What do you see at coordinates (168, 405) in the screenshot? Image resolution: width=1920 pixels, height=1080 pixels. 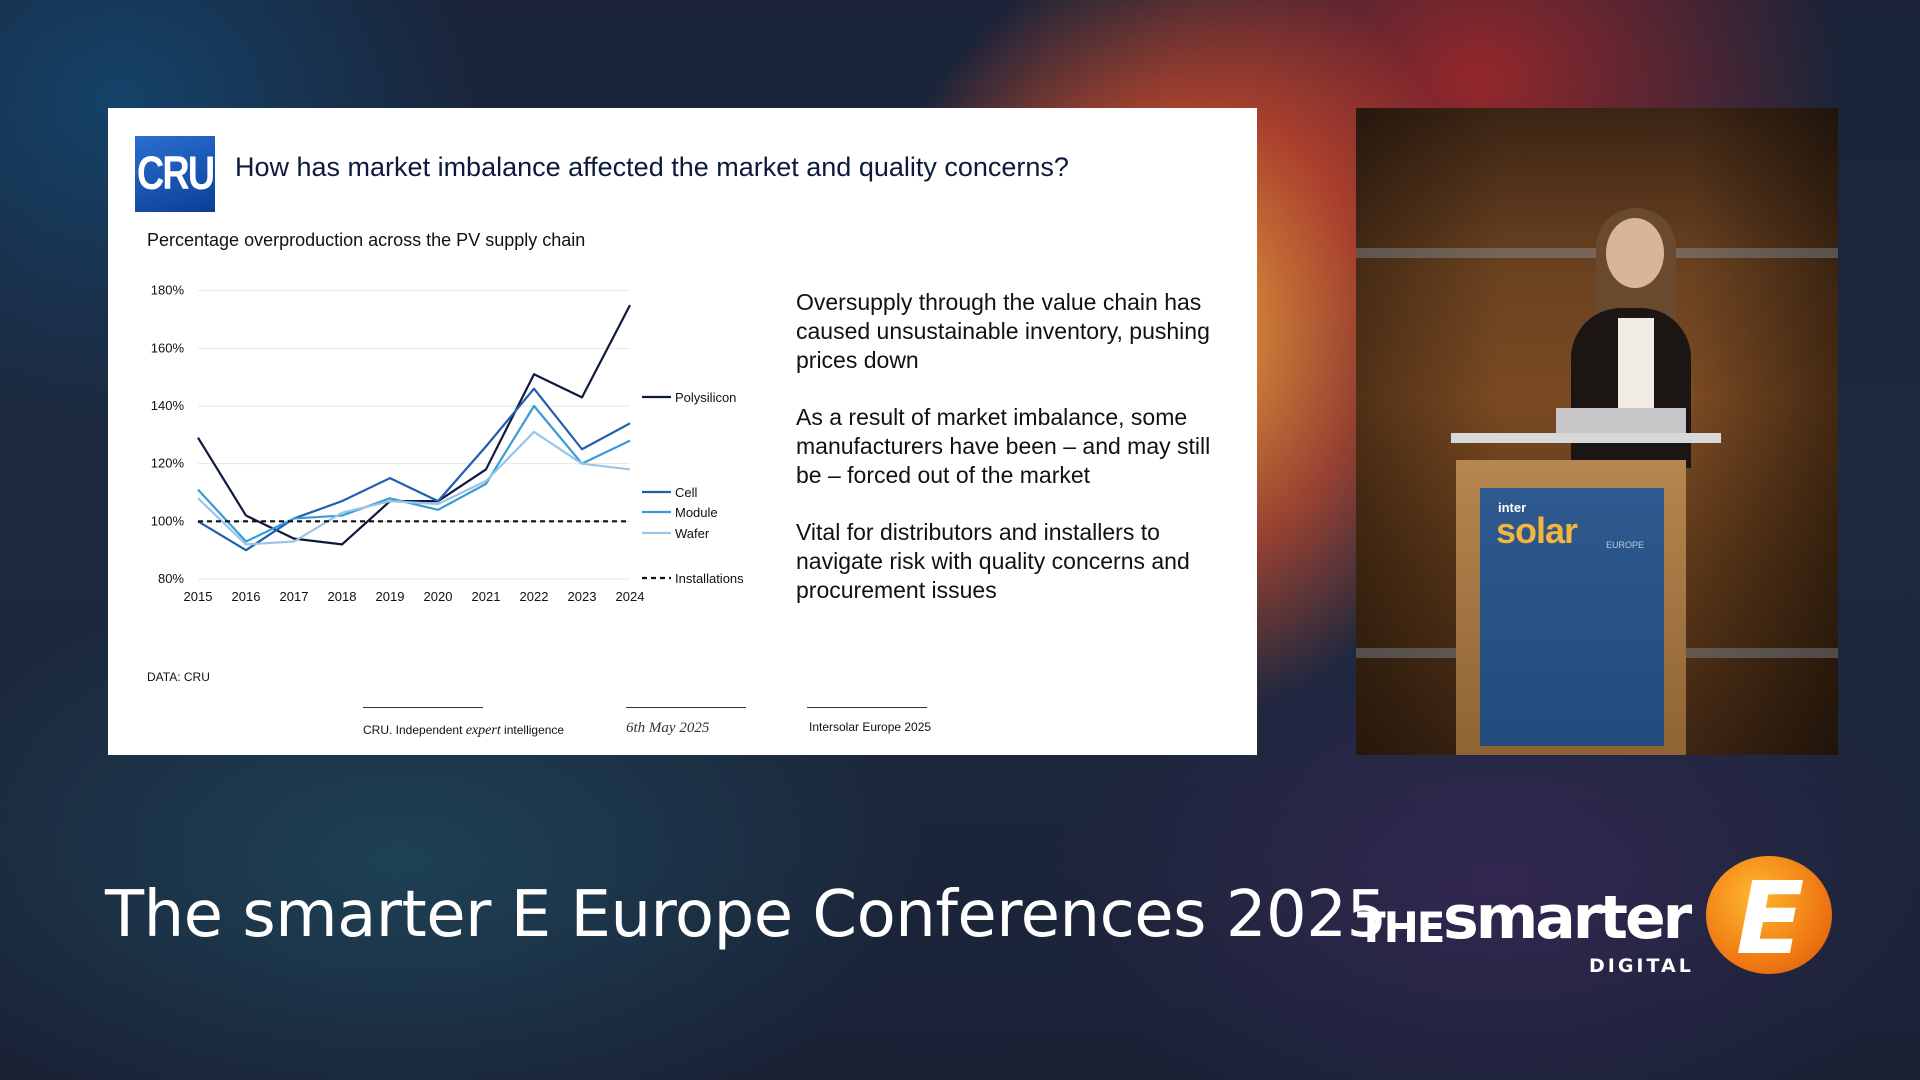 I see `y-tick-label: 140%` at bounding box center [168, 405].